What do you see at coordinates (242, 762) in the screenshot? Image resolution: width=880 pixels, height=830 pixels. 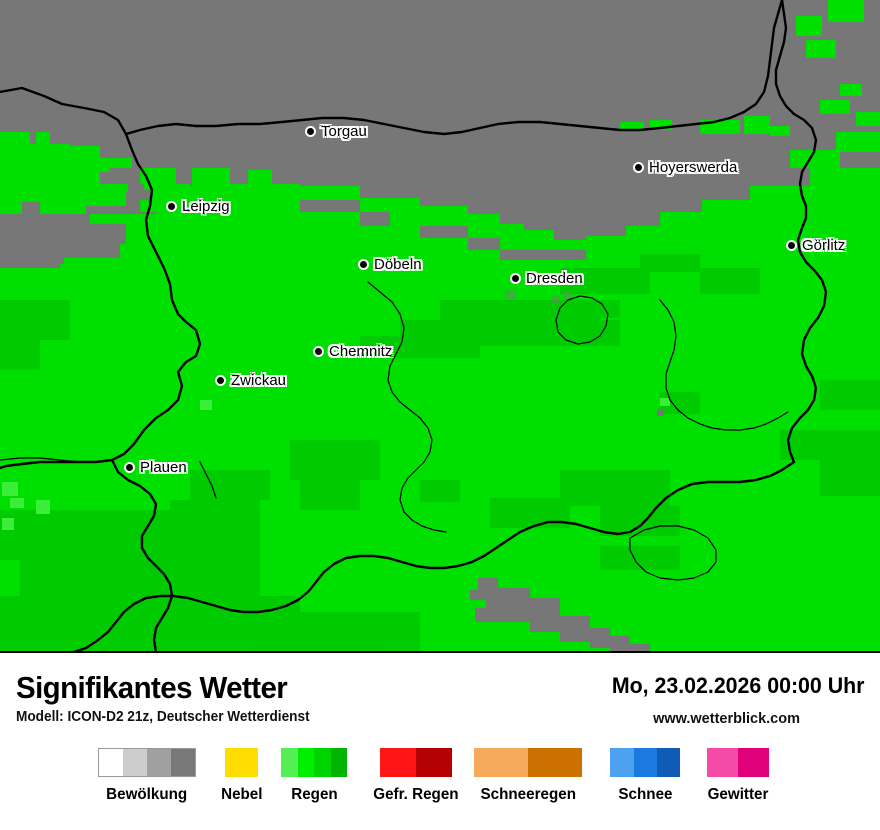 I see `legend-swatch-nebel` at bounding box center [242, 762].